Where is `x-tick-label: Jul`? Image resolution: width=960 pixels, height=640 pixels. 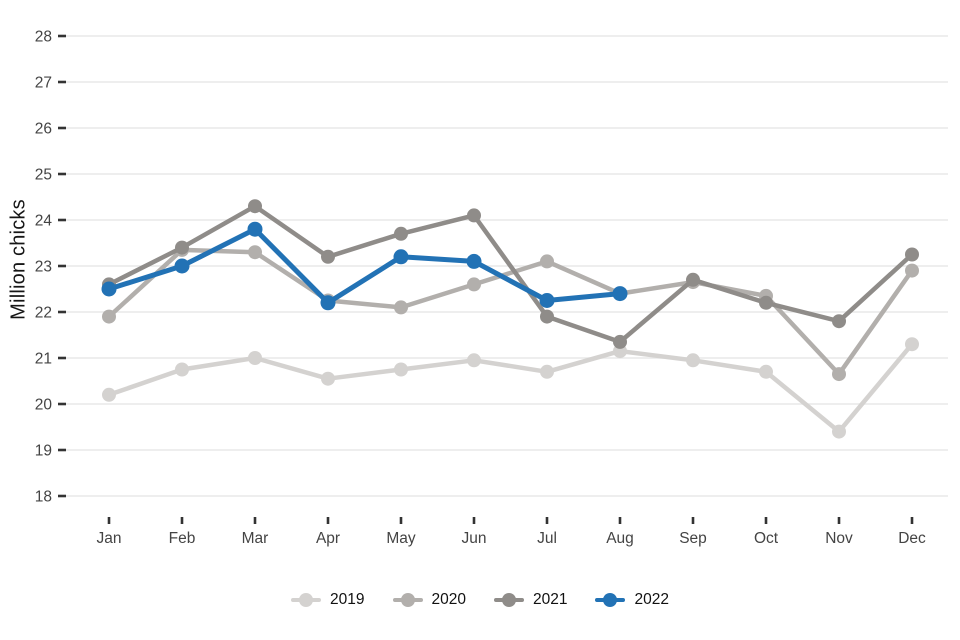
x-tick-label: Jul is located at coordinates (547, 538).